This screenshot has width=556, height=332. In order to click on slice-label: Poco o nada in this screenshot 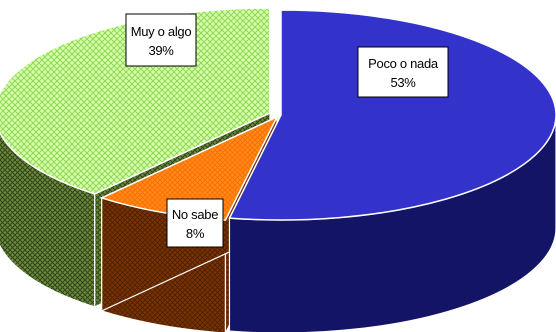, I will do `click(403, 63)`.